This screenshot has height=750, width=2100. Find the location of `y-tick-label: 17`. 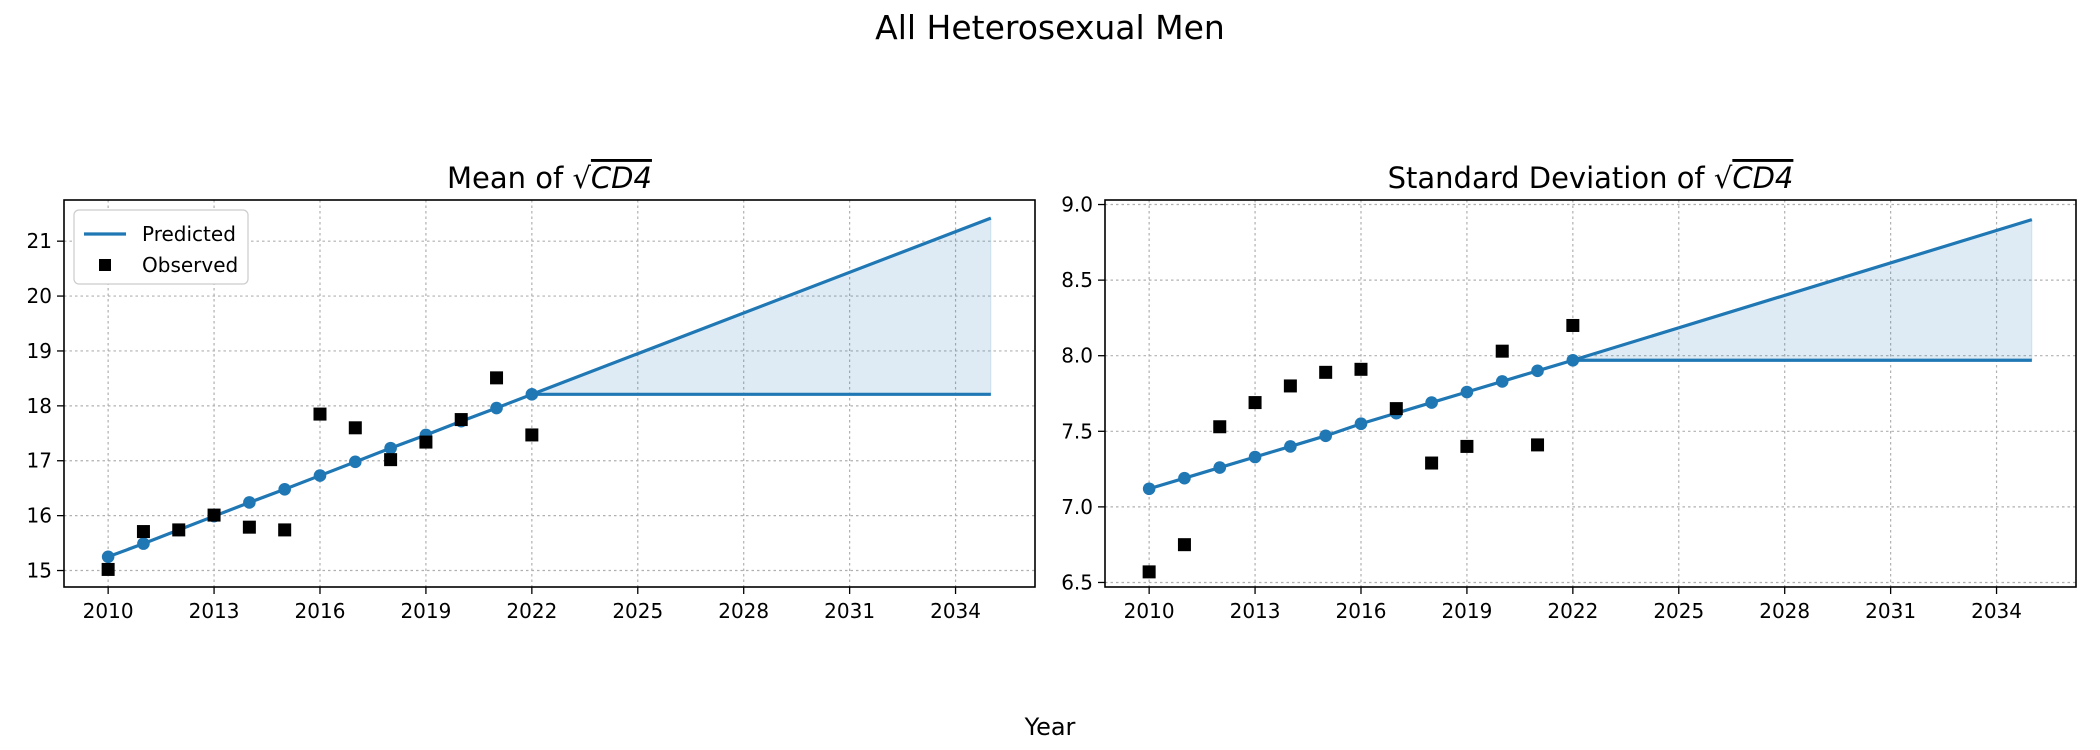

y-tick-label: 17 is located at coordinates (39, 461).